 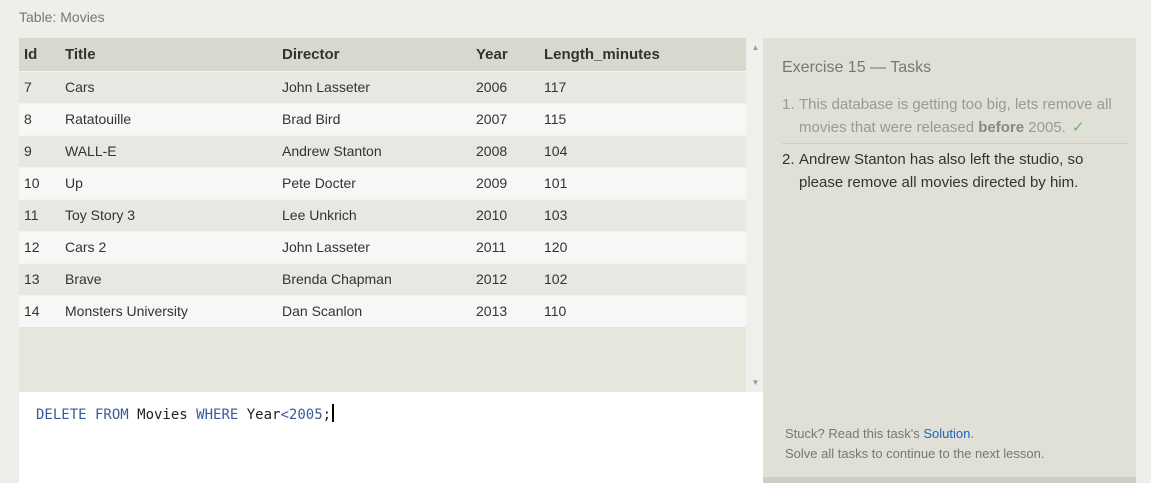 What do you see at coordinates (555, 119) in the screenshot?
I see `cell-length: 115` at bounding box center [555, 119].